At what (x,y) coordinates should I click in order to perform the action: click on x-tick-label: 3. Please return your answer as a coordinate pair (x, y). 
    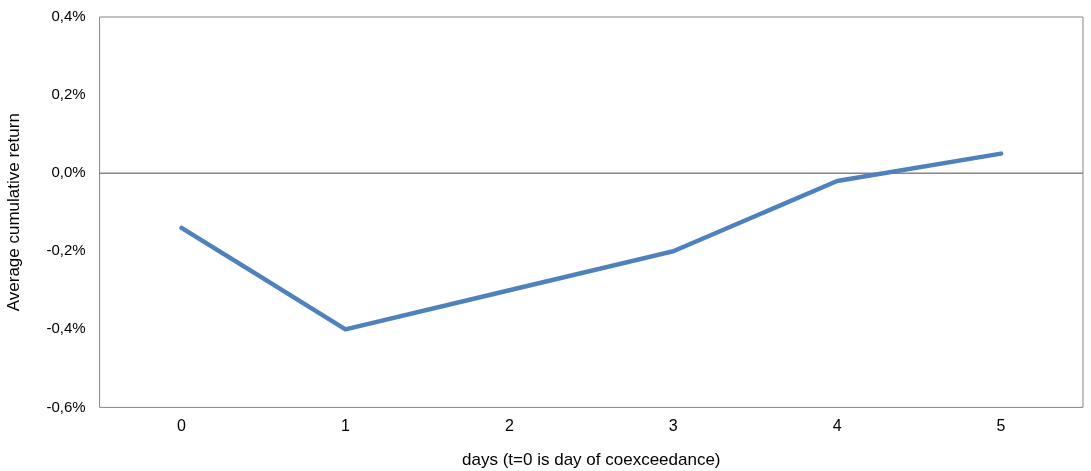
    Looking at the image, I should click on (673, 426).